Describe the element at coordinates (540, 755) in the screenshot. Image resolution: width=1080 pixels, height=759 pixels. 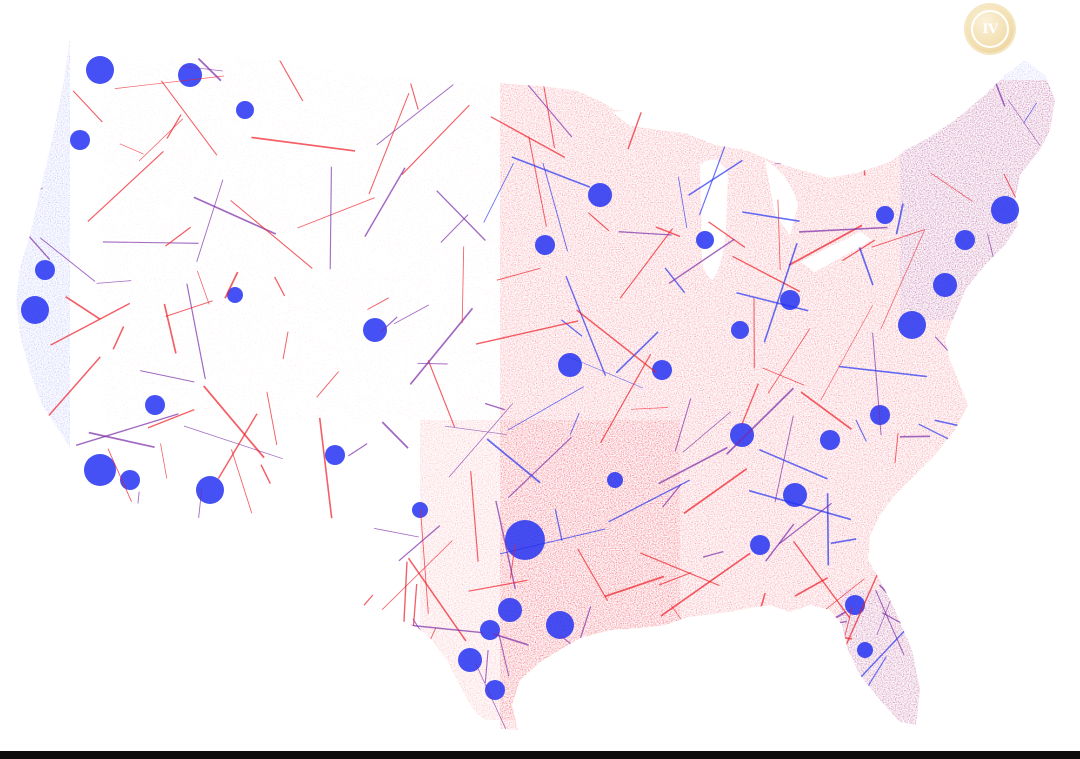
I see `bottom-bar` at that location.